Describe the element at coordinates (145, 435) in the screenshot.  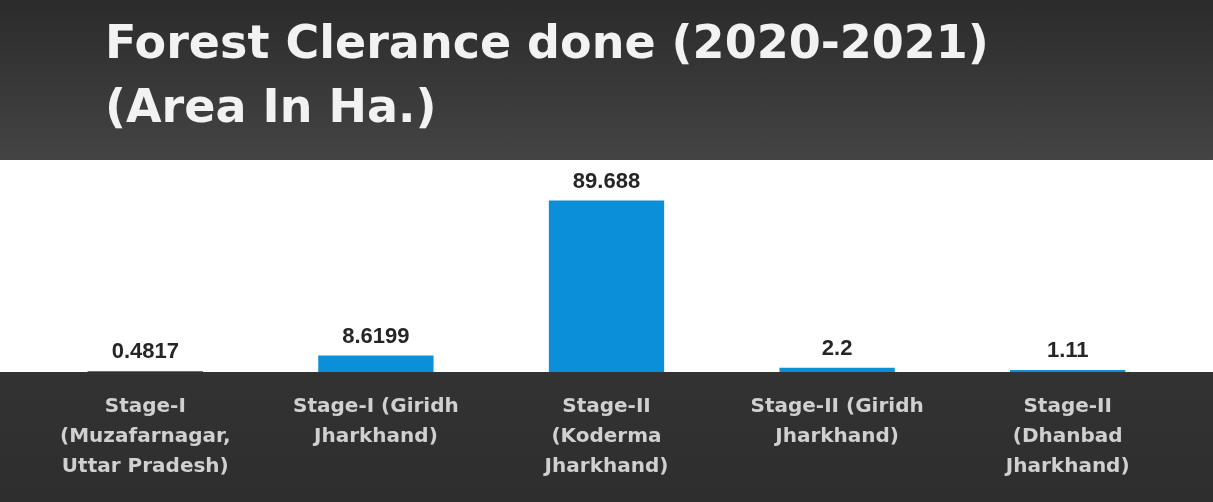
I see `x-tick-label: Stage-I (Muzafarnagar, Uttar Pradesh)` at that location.